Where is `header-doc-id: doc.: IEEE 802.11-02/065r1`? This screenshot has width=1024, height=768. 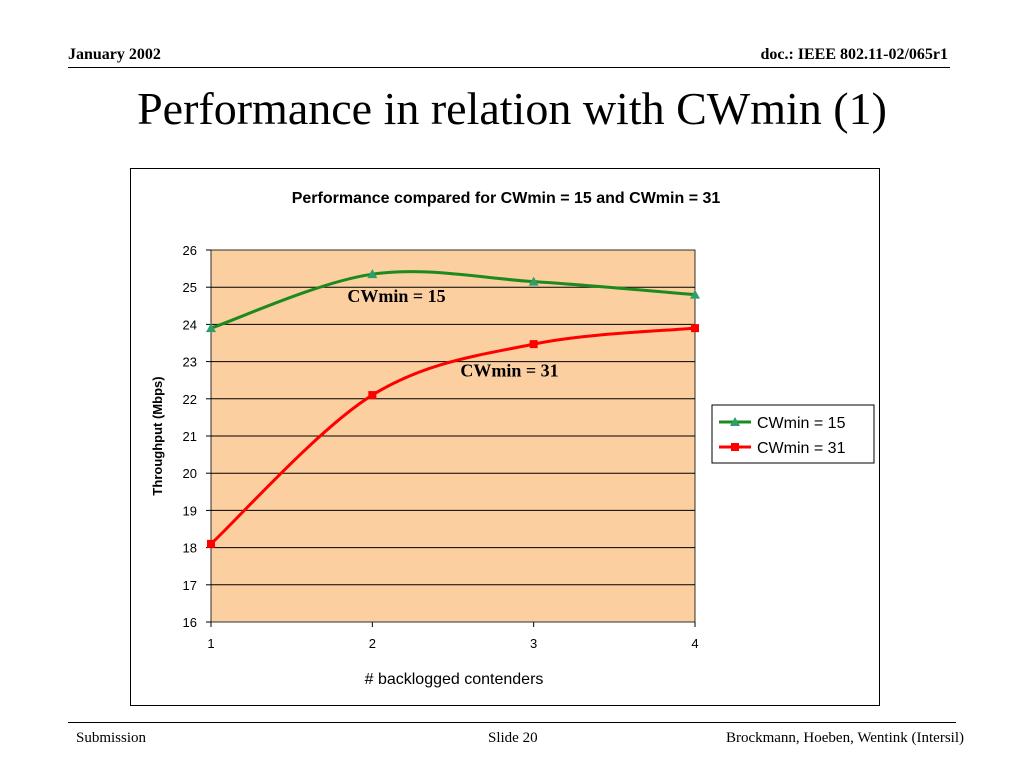
header-doc-id: doc.: IEEE 802.11-02/065r1 is located at coordinates (854, 54).